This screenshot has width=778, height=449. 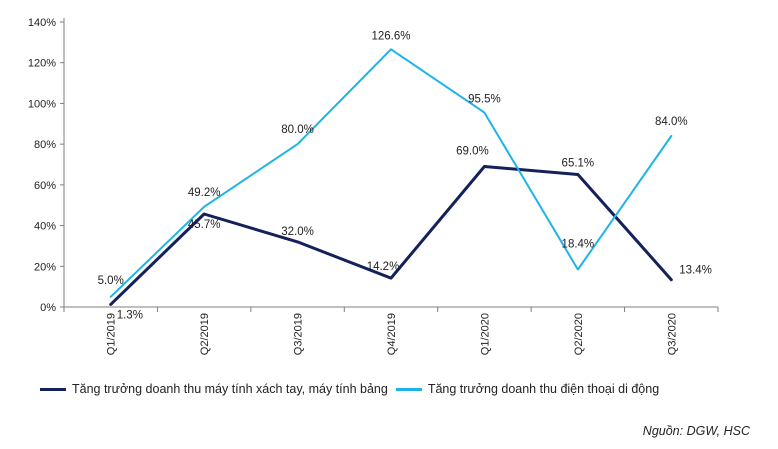 What do you see at coordinates (390, 36) in the screenshot?
I see `data-label-phone: 126.6%` at bounding box center [390, 36].